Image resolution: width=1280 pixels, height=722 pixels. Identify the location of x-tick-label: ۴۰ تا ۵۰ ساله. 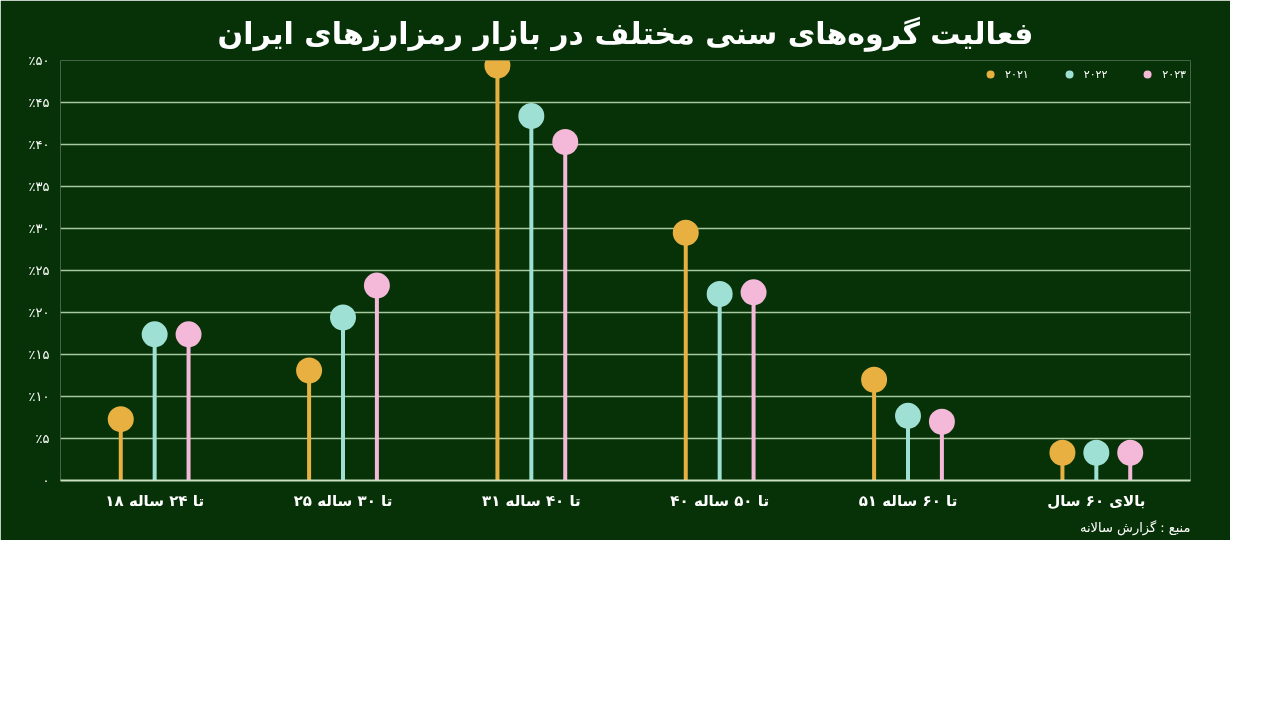
(720, 500).